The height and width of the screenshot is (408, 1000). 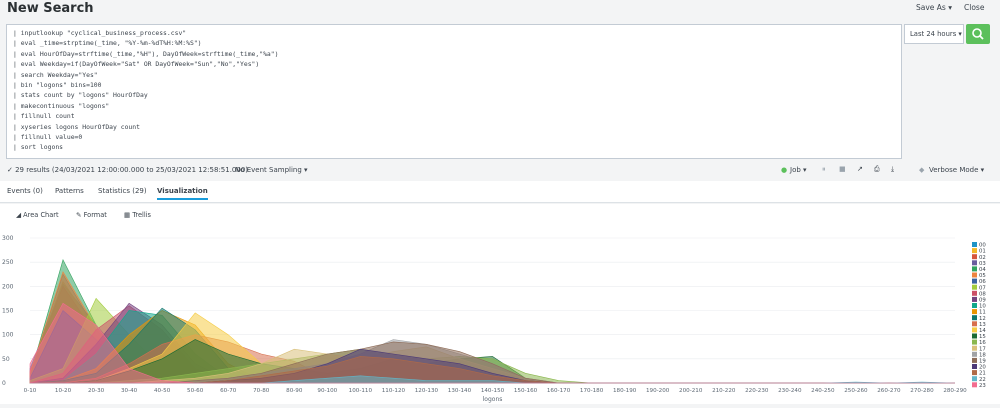 I want to click on legend-label: 23, so click(x=982, y=386).